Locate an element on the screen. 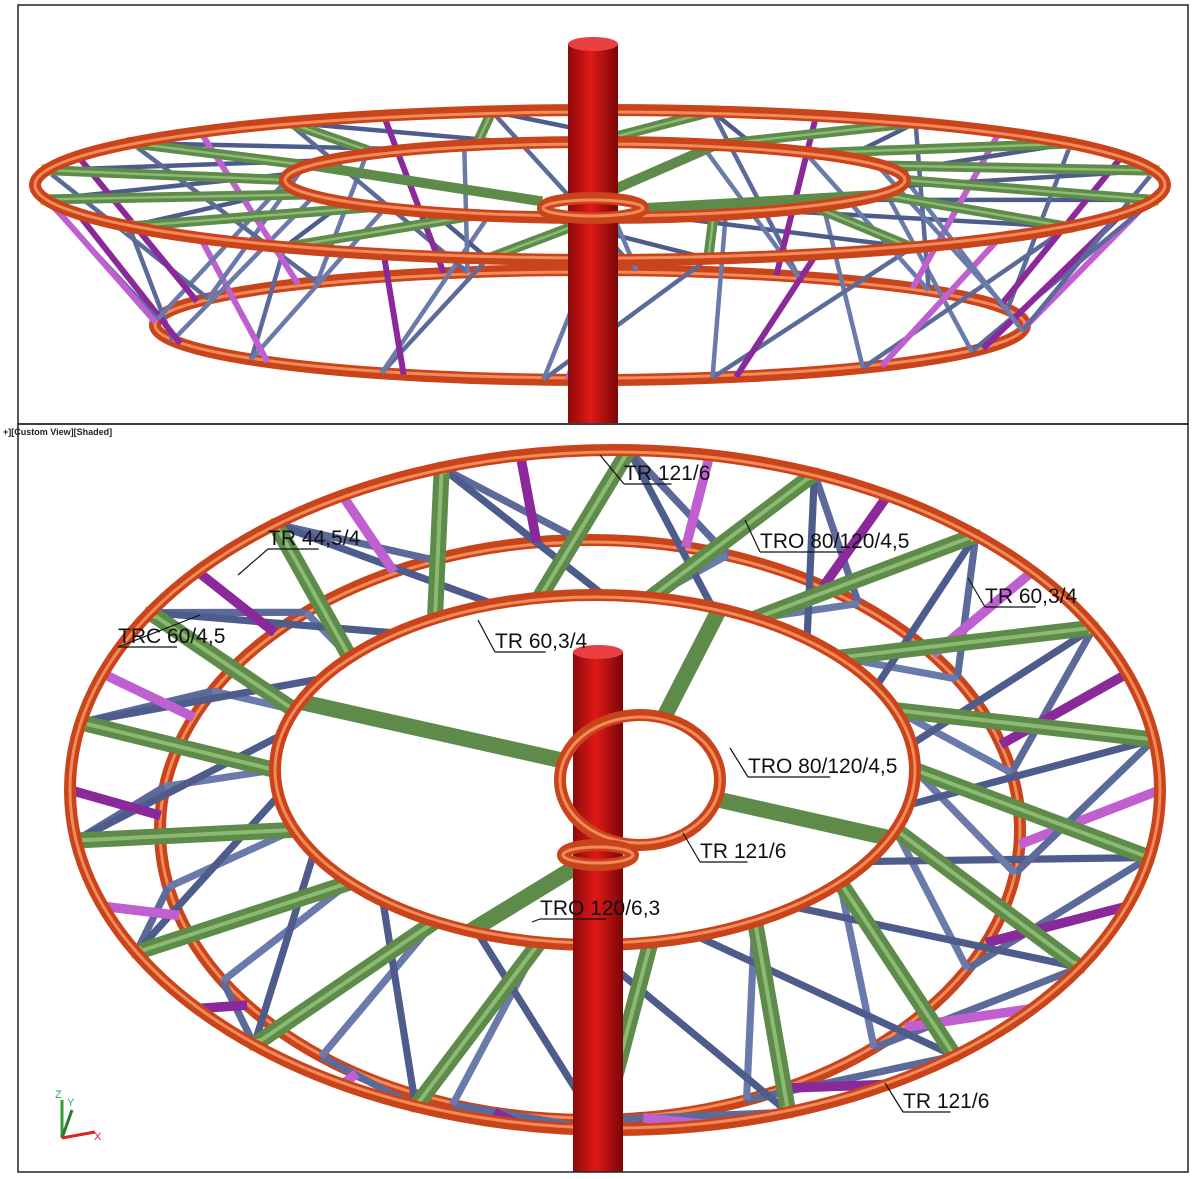  annotation-label: TR 44,5/4 is located at coordinates (314, 538).